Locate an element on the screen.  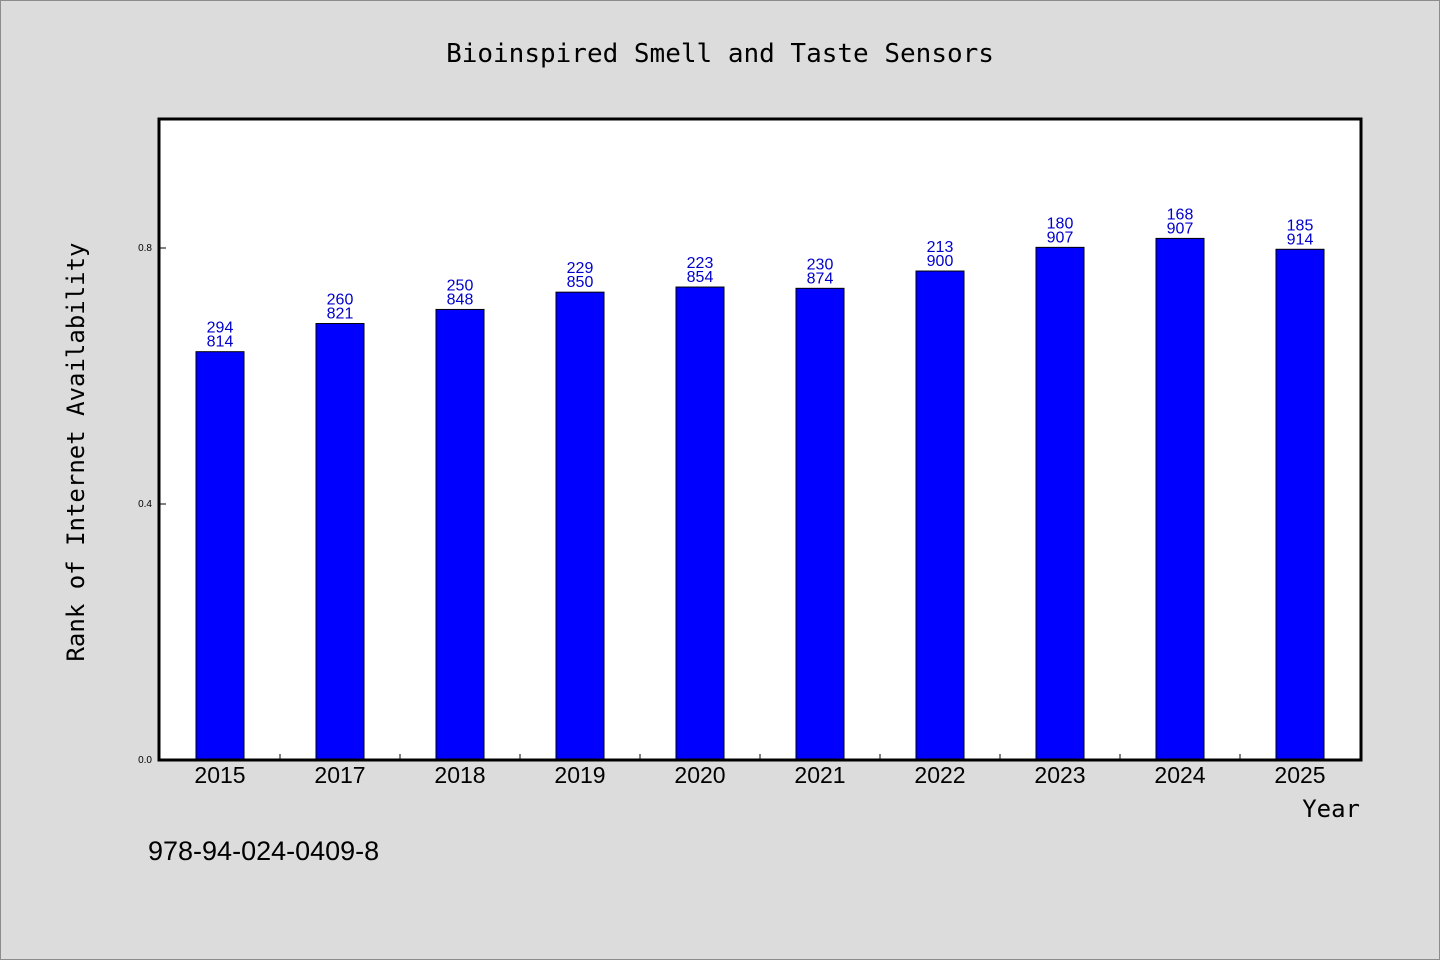
bar-label-bottom-2025: 914 is located at coordinates (1300, 239).